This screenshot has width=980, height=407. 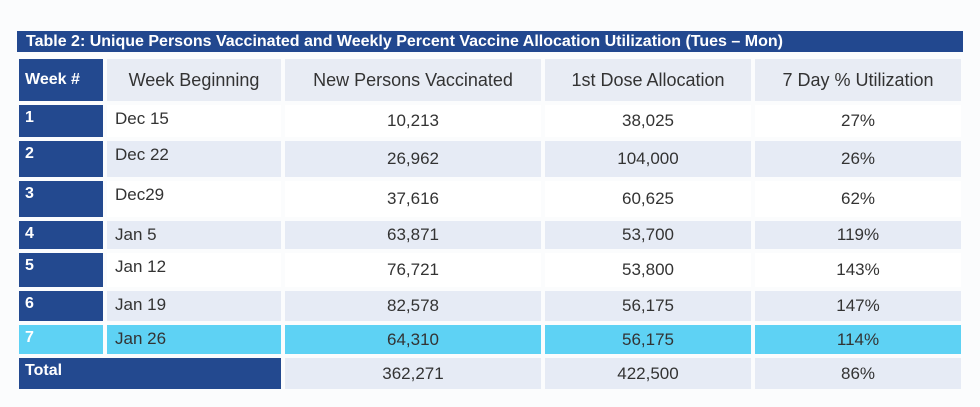 What do you see at coordinates (194, 80) in the screenshot?
I see `header-week-beginning: Week Beginning` at bounding box center [194, 80].